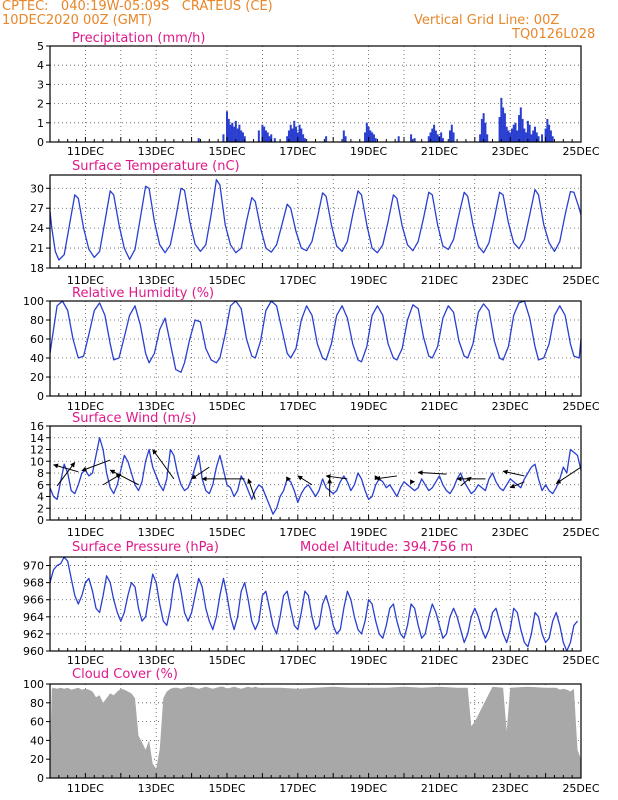  What do you see at coordinates (226, 280) in the screenshot?
I see `temp-xtick-label: 15DEC` at bounding box center [226, 280].